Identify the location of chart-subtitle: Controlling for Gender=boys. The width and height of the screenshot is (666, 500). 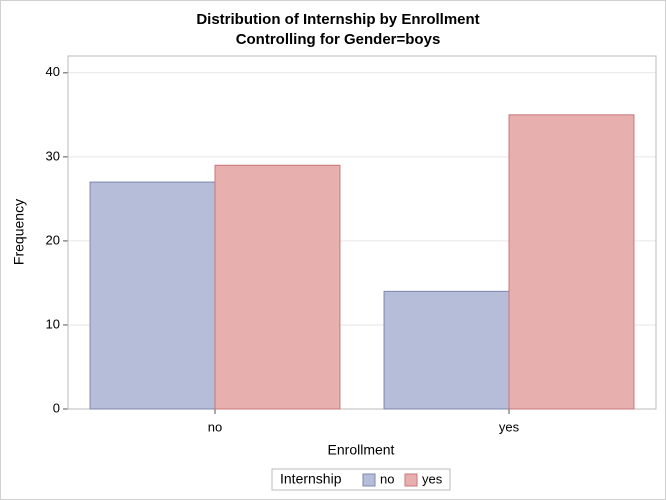
(338, 39).